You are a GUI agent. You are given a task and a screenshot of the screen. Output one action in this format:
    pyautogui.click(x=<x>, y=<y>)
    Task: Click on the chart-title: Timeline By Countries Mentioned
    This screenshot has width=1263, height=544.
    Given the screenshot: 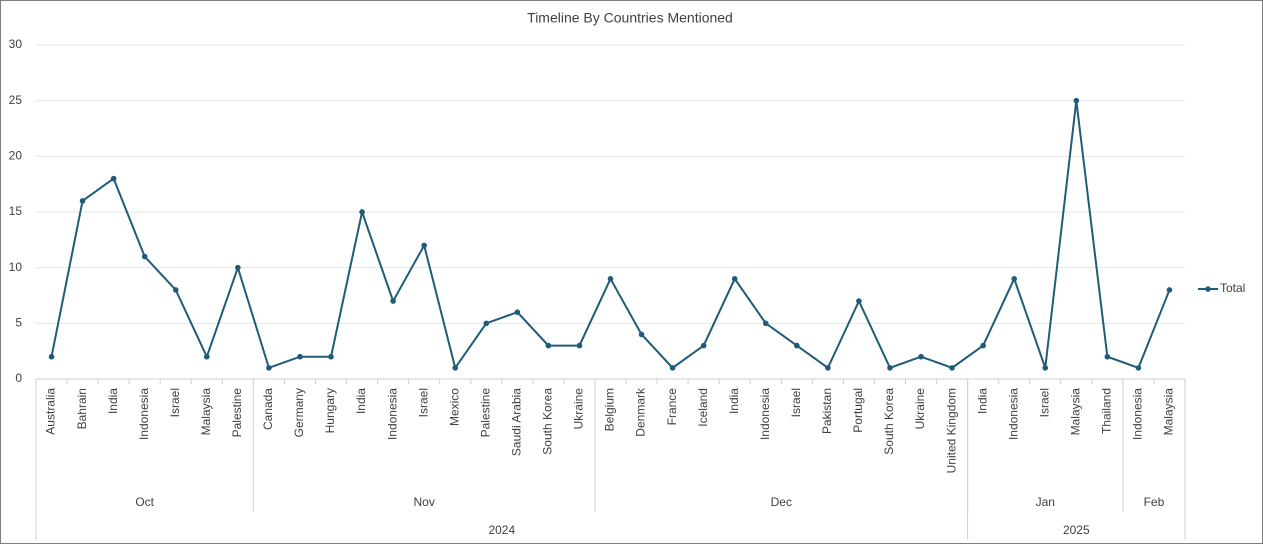 What is the action you would take?
    pyautogui.click(x=630, y=18)
    